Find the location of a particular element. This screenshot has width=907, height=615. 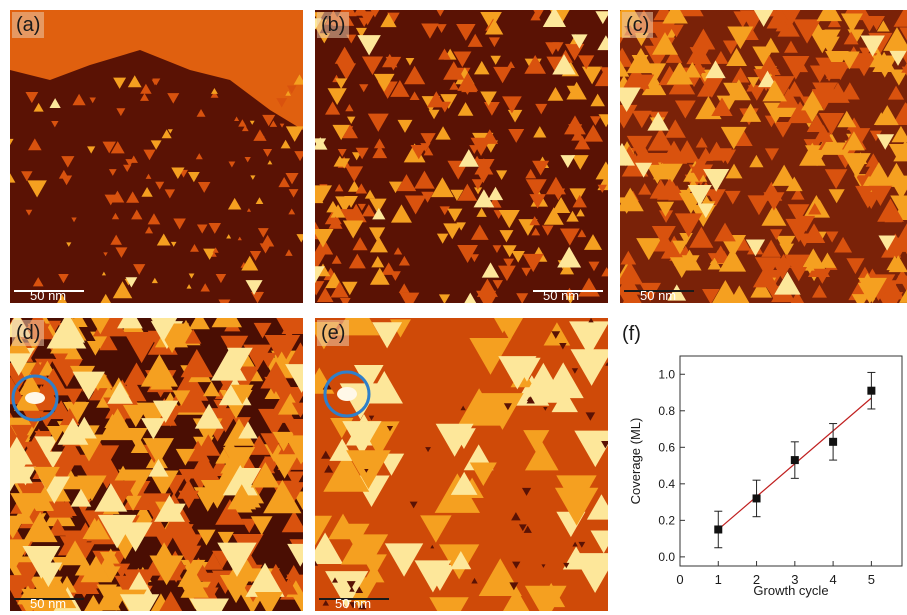

scalebar-e is located at coordinates (354, 599).